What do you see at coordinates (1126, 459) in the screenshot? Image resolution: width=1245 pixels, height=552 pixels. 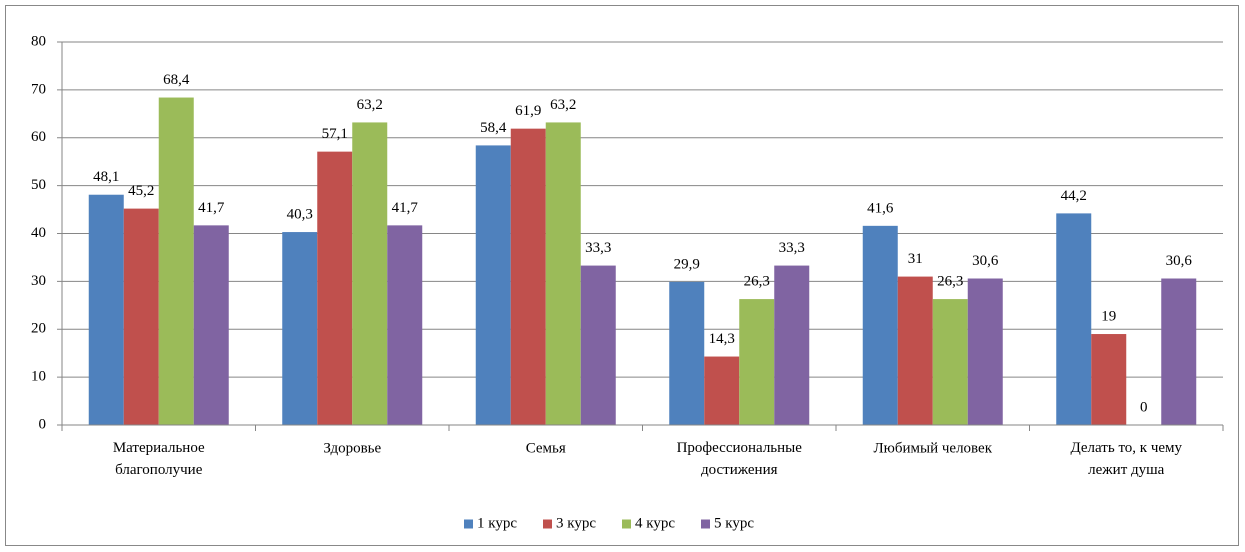 I see `x-tick-label: Делать то, к чему лежит душа` at bounding box center [1126, 459].